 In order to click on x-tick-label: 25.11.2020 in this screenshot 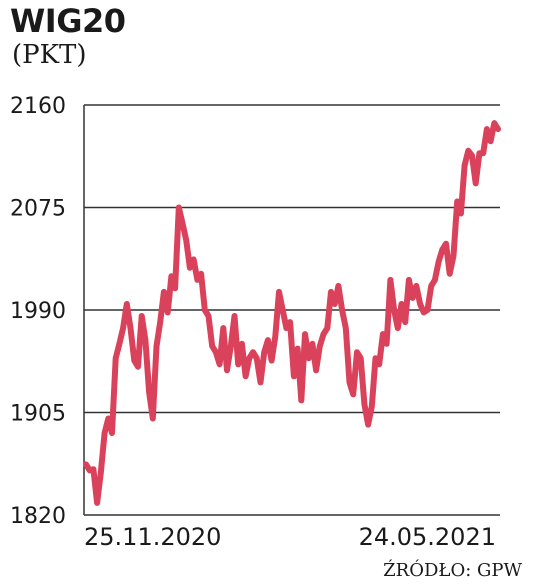, I will do `click(152, 537)`.